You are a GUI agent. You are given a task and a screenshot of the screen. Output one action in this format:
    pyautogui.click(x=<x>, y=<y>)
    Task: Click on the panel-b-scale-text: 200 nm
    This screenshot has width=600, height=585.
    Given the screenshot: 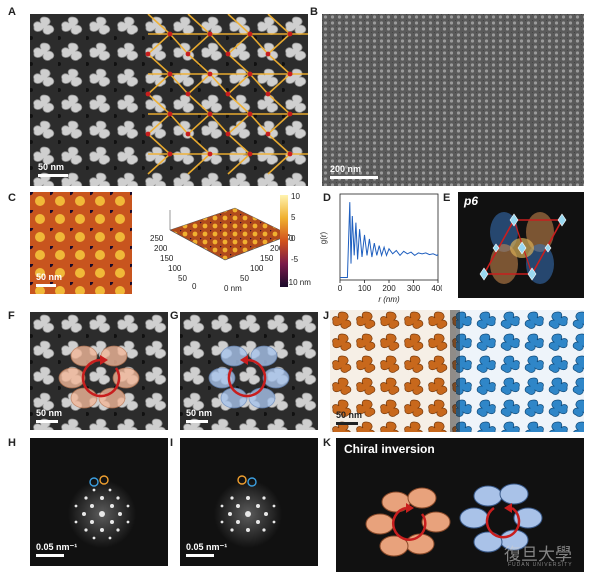 What is the action you would take?
    pyautogui.click(x=346, y=169)
    